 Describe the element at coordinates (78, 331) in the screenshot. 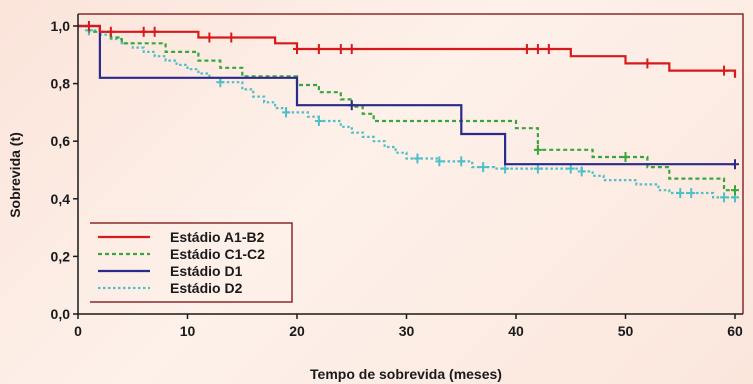

I see `x-tick-label: 0` at that location.